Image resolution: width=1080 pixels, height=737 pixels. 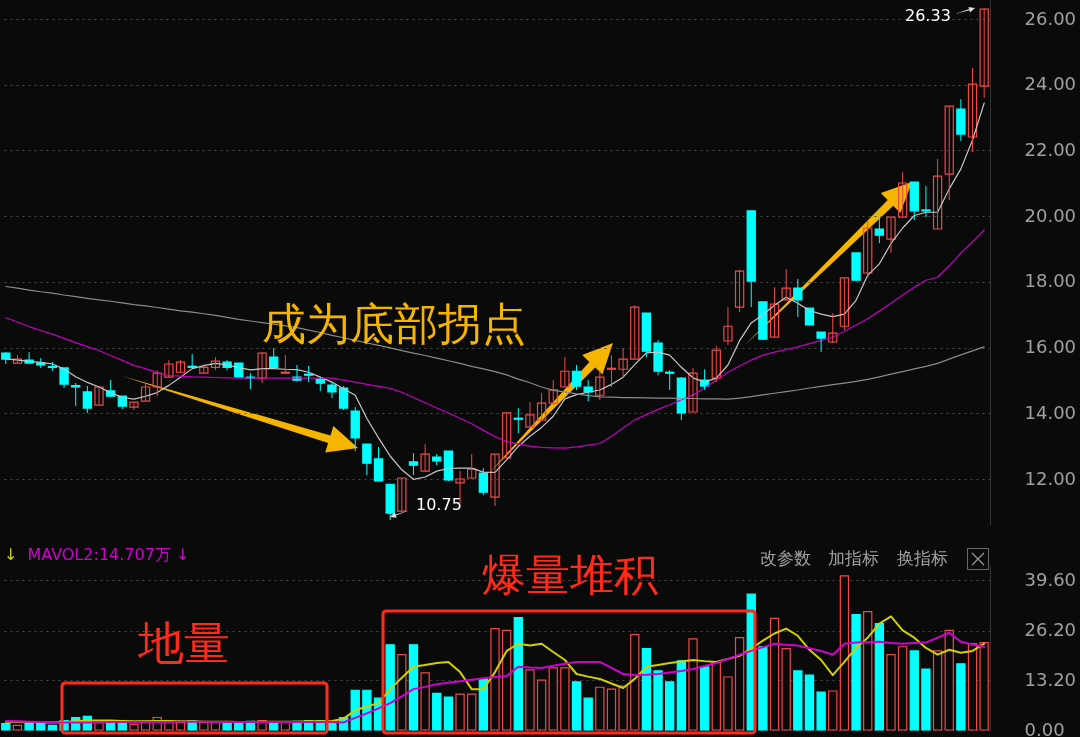 What do you see at coordinates (108, 554) in the screenshot?
I see `text: MAVOL2:14.707万 ↓` at bounding box center [108, 554].